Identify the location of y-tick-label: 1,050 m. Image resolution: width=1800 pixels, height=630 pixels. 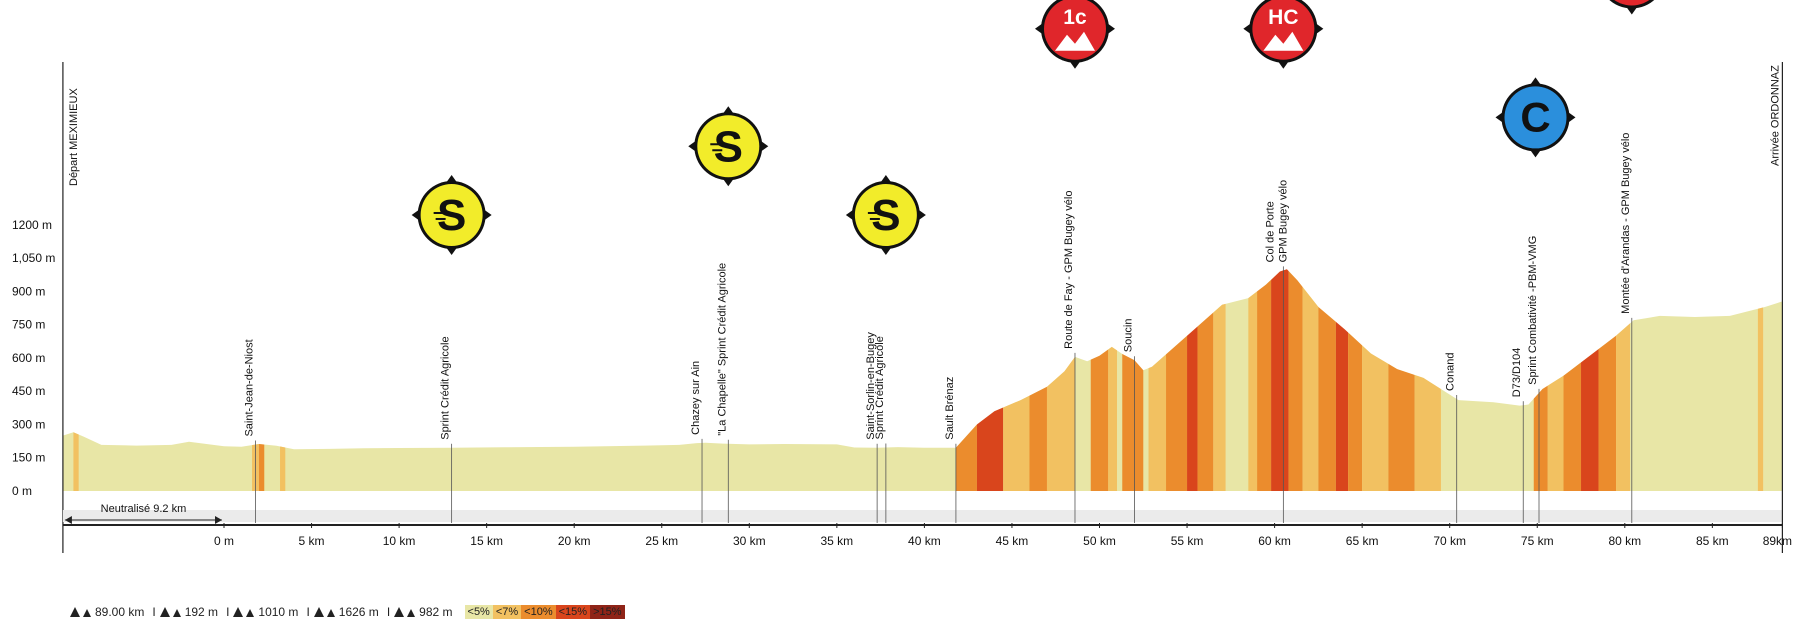
(33, 258).